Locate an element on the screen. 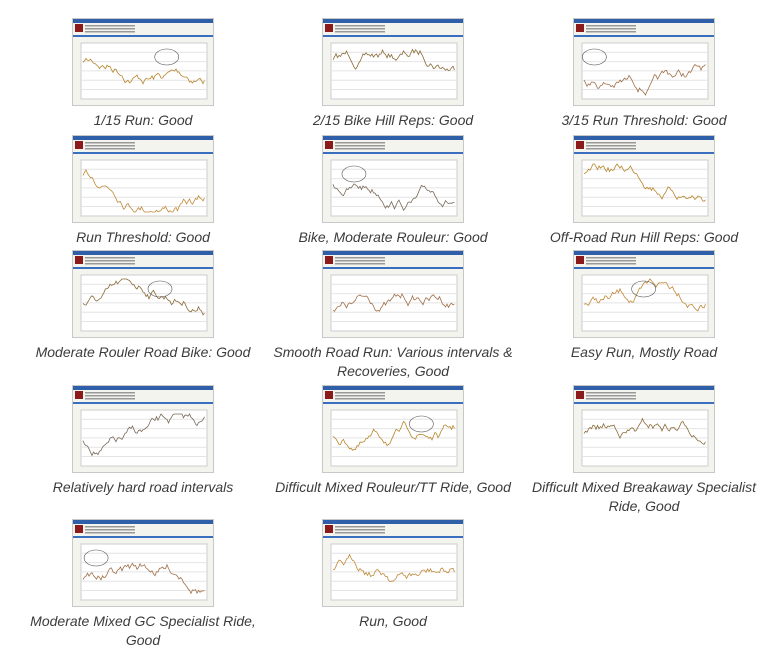 This screenshot has width=784, height=655. gallery-item: Run, Good is located at coordinates (393, 575).